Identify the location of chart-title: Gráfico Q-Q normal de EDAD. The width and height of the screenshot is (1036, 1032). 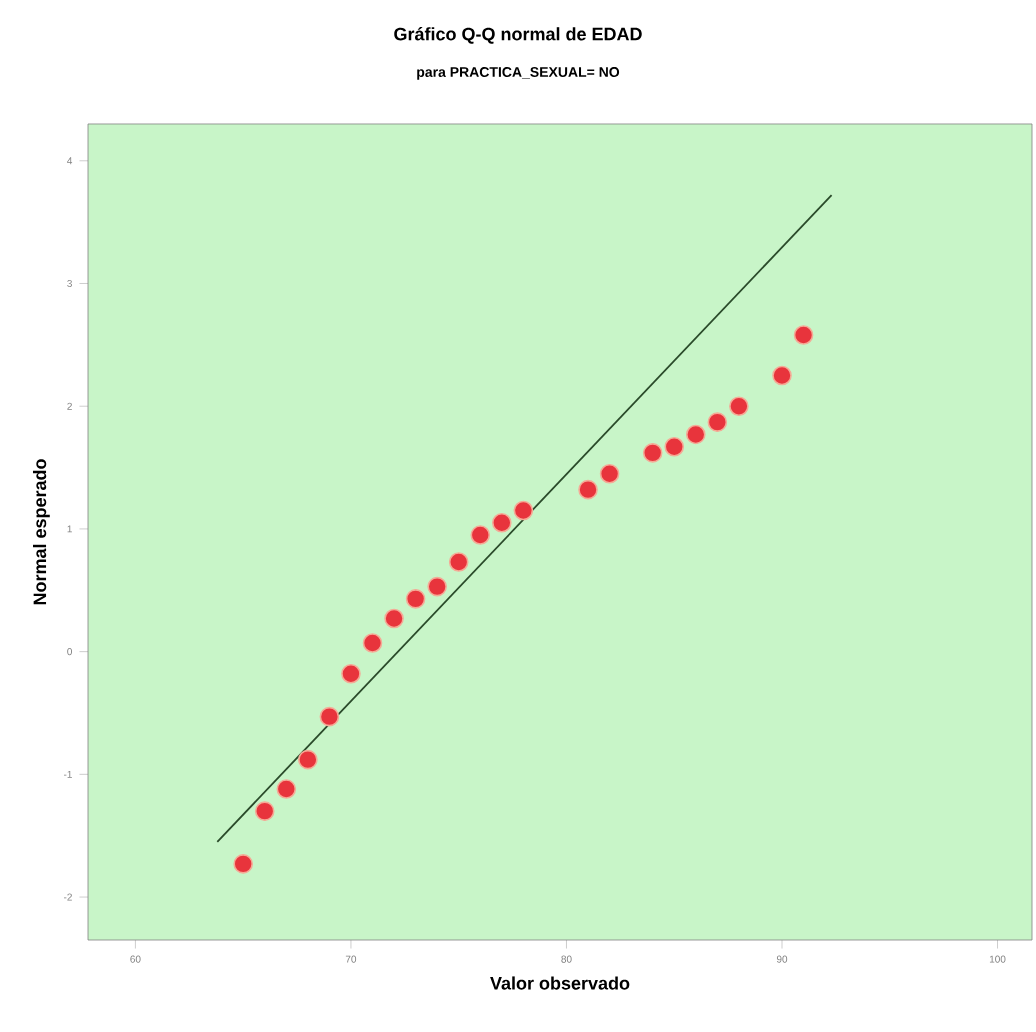
(518, 35).